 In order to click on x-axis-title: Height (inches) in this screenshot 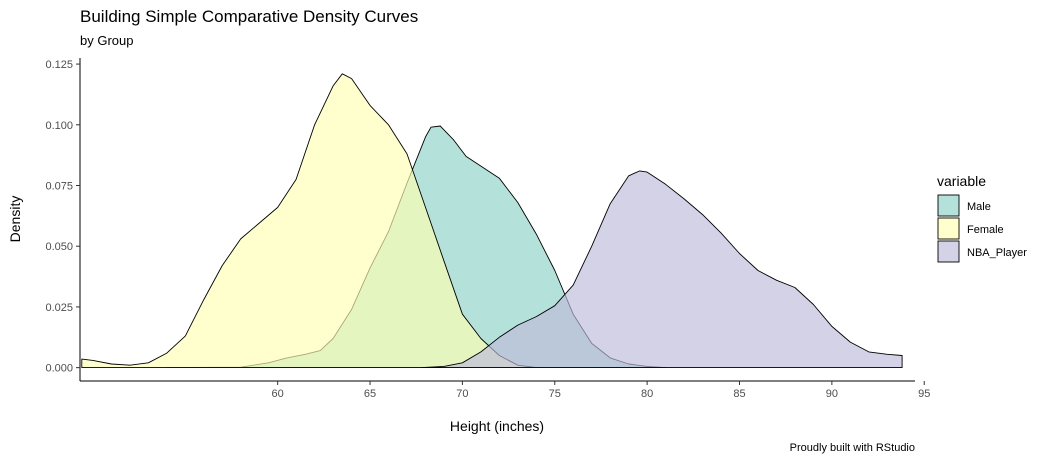, I will do `click(497, 426)`.